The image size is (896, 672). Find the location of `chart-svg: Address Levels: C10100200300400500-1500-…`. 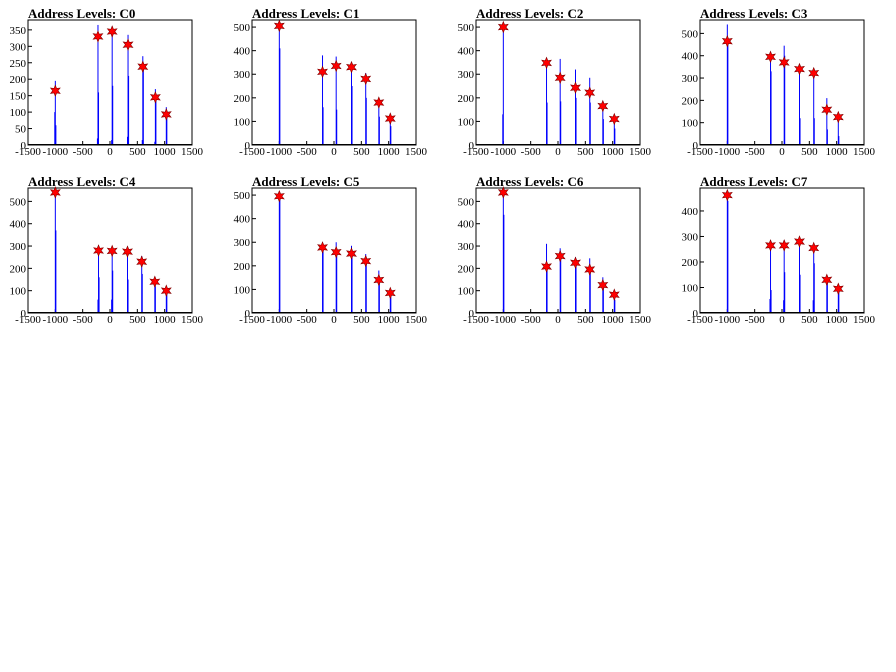

chart-svg: Address Levels: C10100200300400500-1500-… is located at coordinates (331, 82).